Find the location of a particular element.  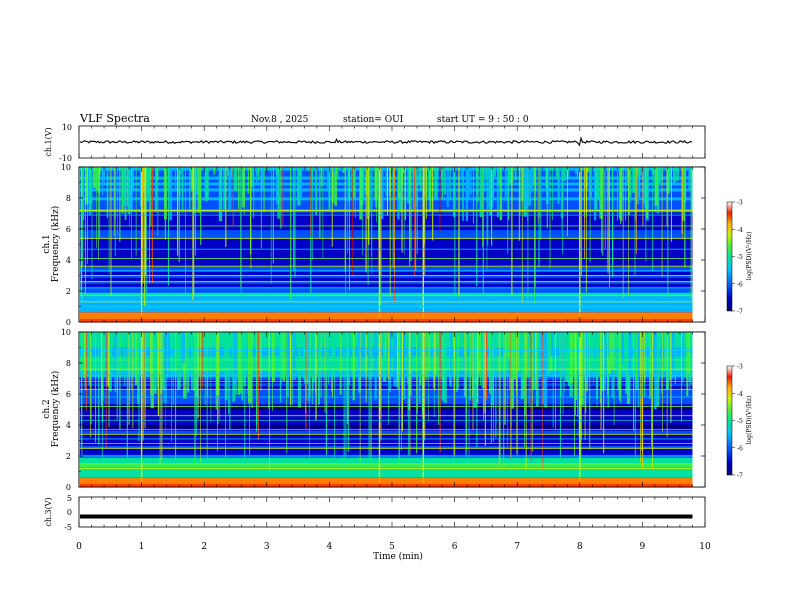

spectrogram-lf-band is located at coordinates (386, 480).